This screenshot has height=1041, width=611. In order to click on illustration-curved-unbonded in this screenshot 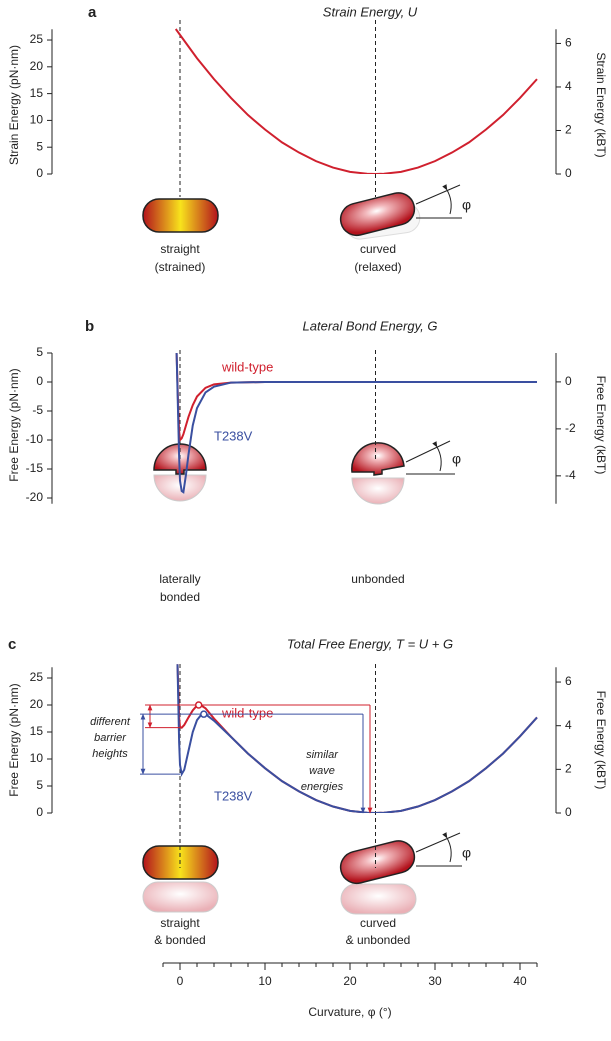, I will do `click(400, 873)`.